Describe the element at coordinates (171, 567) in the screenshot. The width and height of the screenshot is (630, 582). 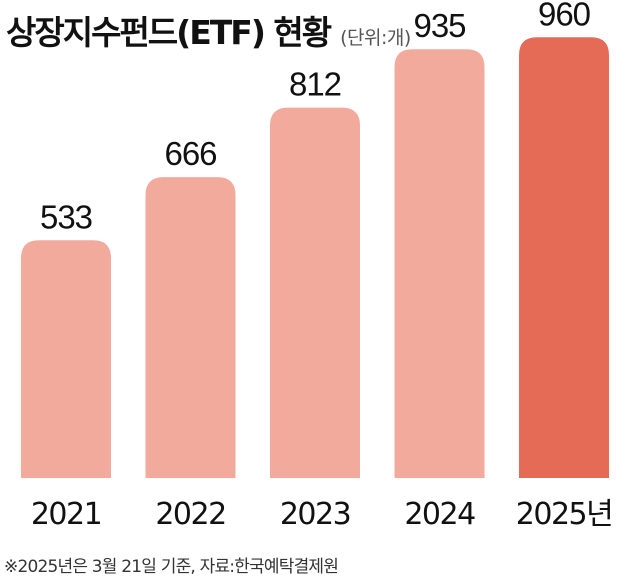
I see `footnote: ※2025년은 3월 21일 기준, 자료:한국예탁결제원` at that location.